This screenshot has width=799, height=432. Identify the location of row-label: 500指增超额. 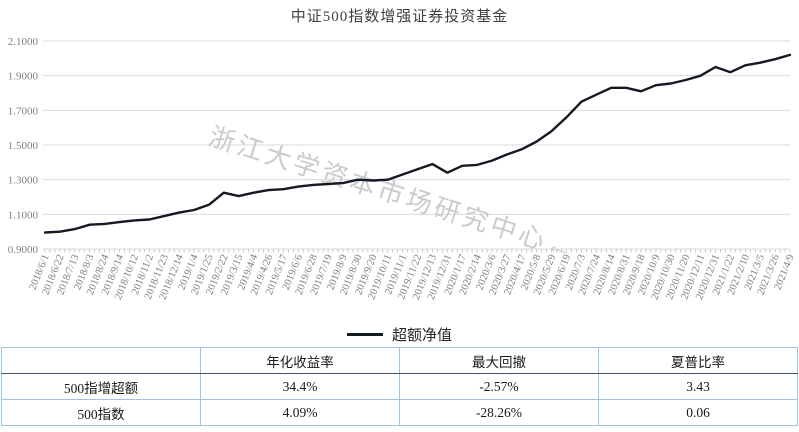
(101, 386).